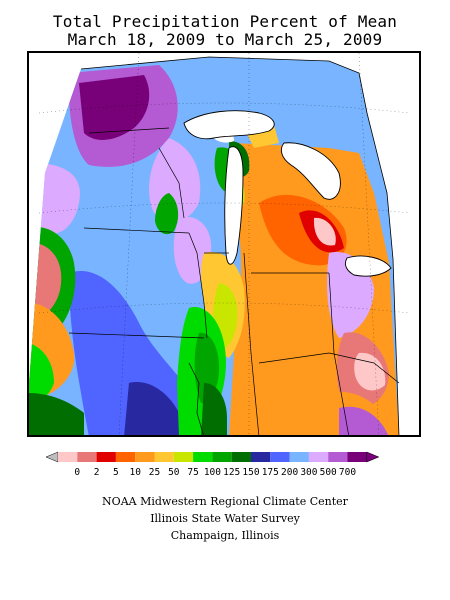 The height and width of the screenshot is (600, 450). What do you see at coordinates (154, 472) in the screenshot?
I see `legend-tick-label: 25` at bounding box center [154, 472].